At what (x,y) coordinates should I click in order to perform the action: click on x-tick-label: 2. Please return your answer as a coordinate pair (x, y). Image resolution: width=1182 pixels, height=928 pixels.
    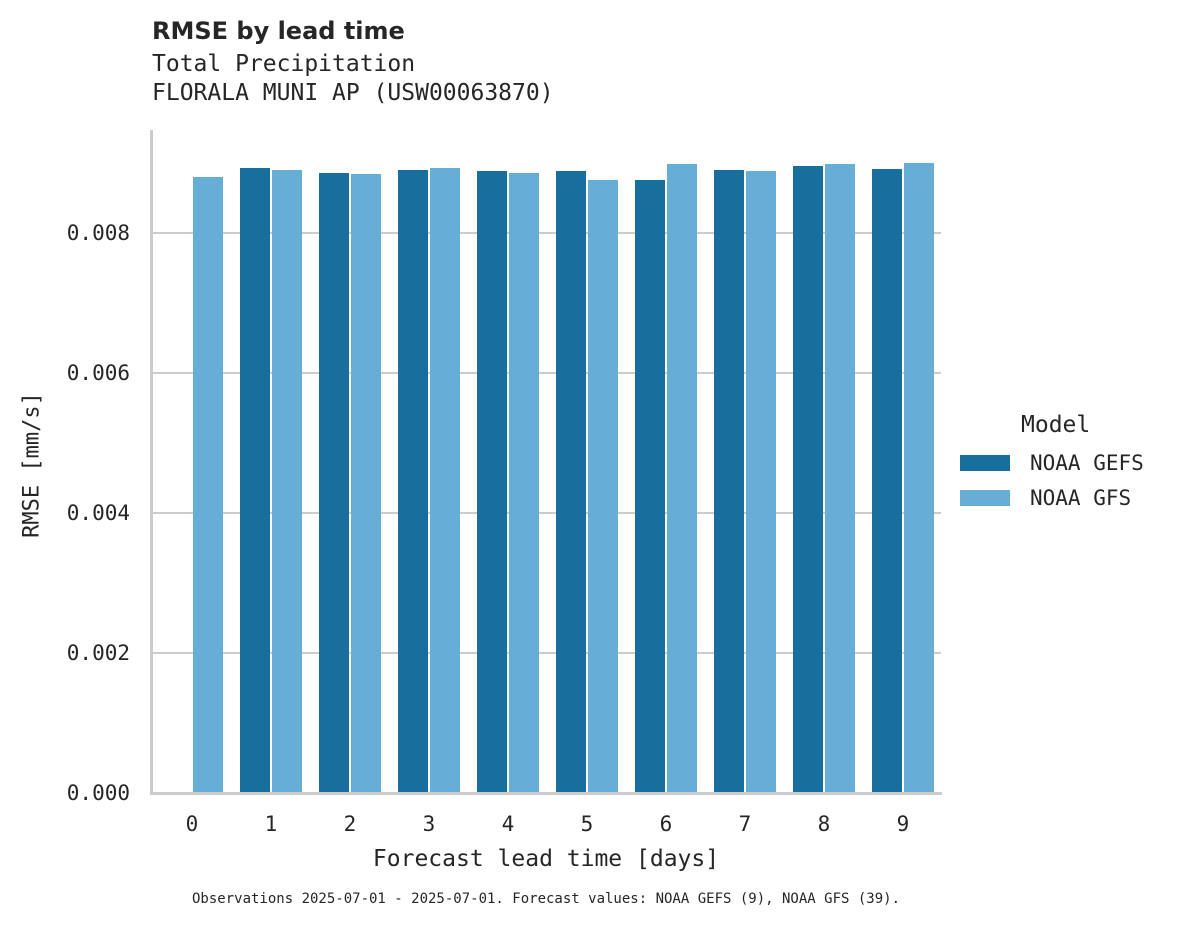
    Looking at the image, I should click on (350, 824).